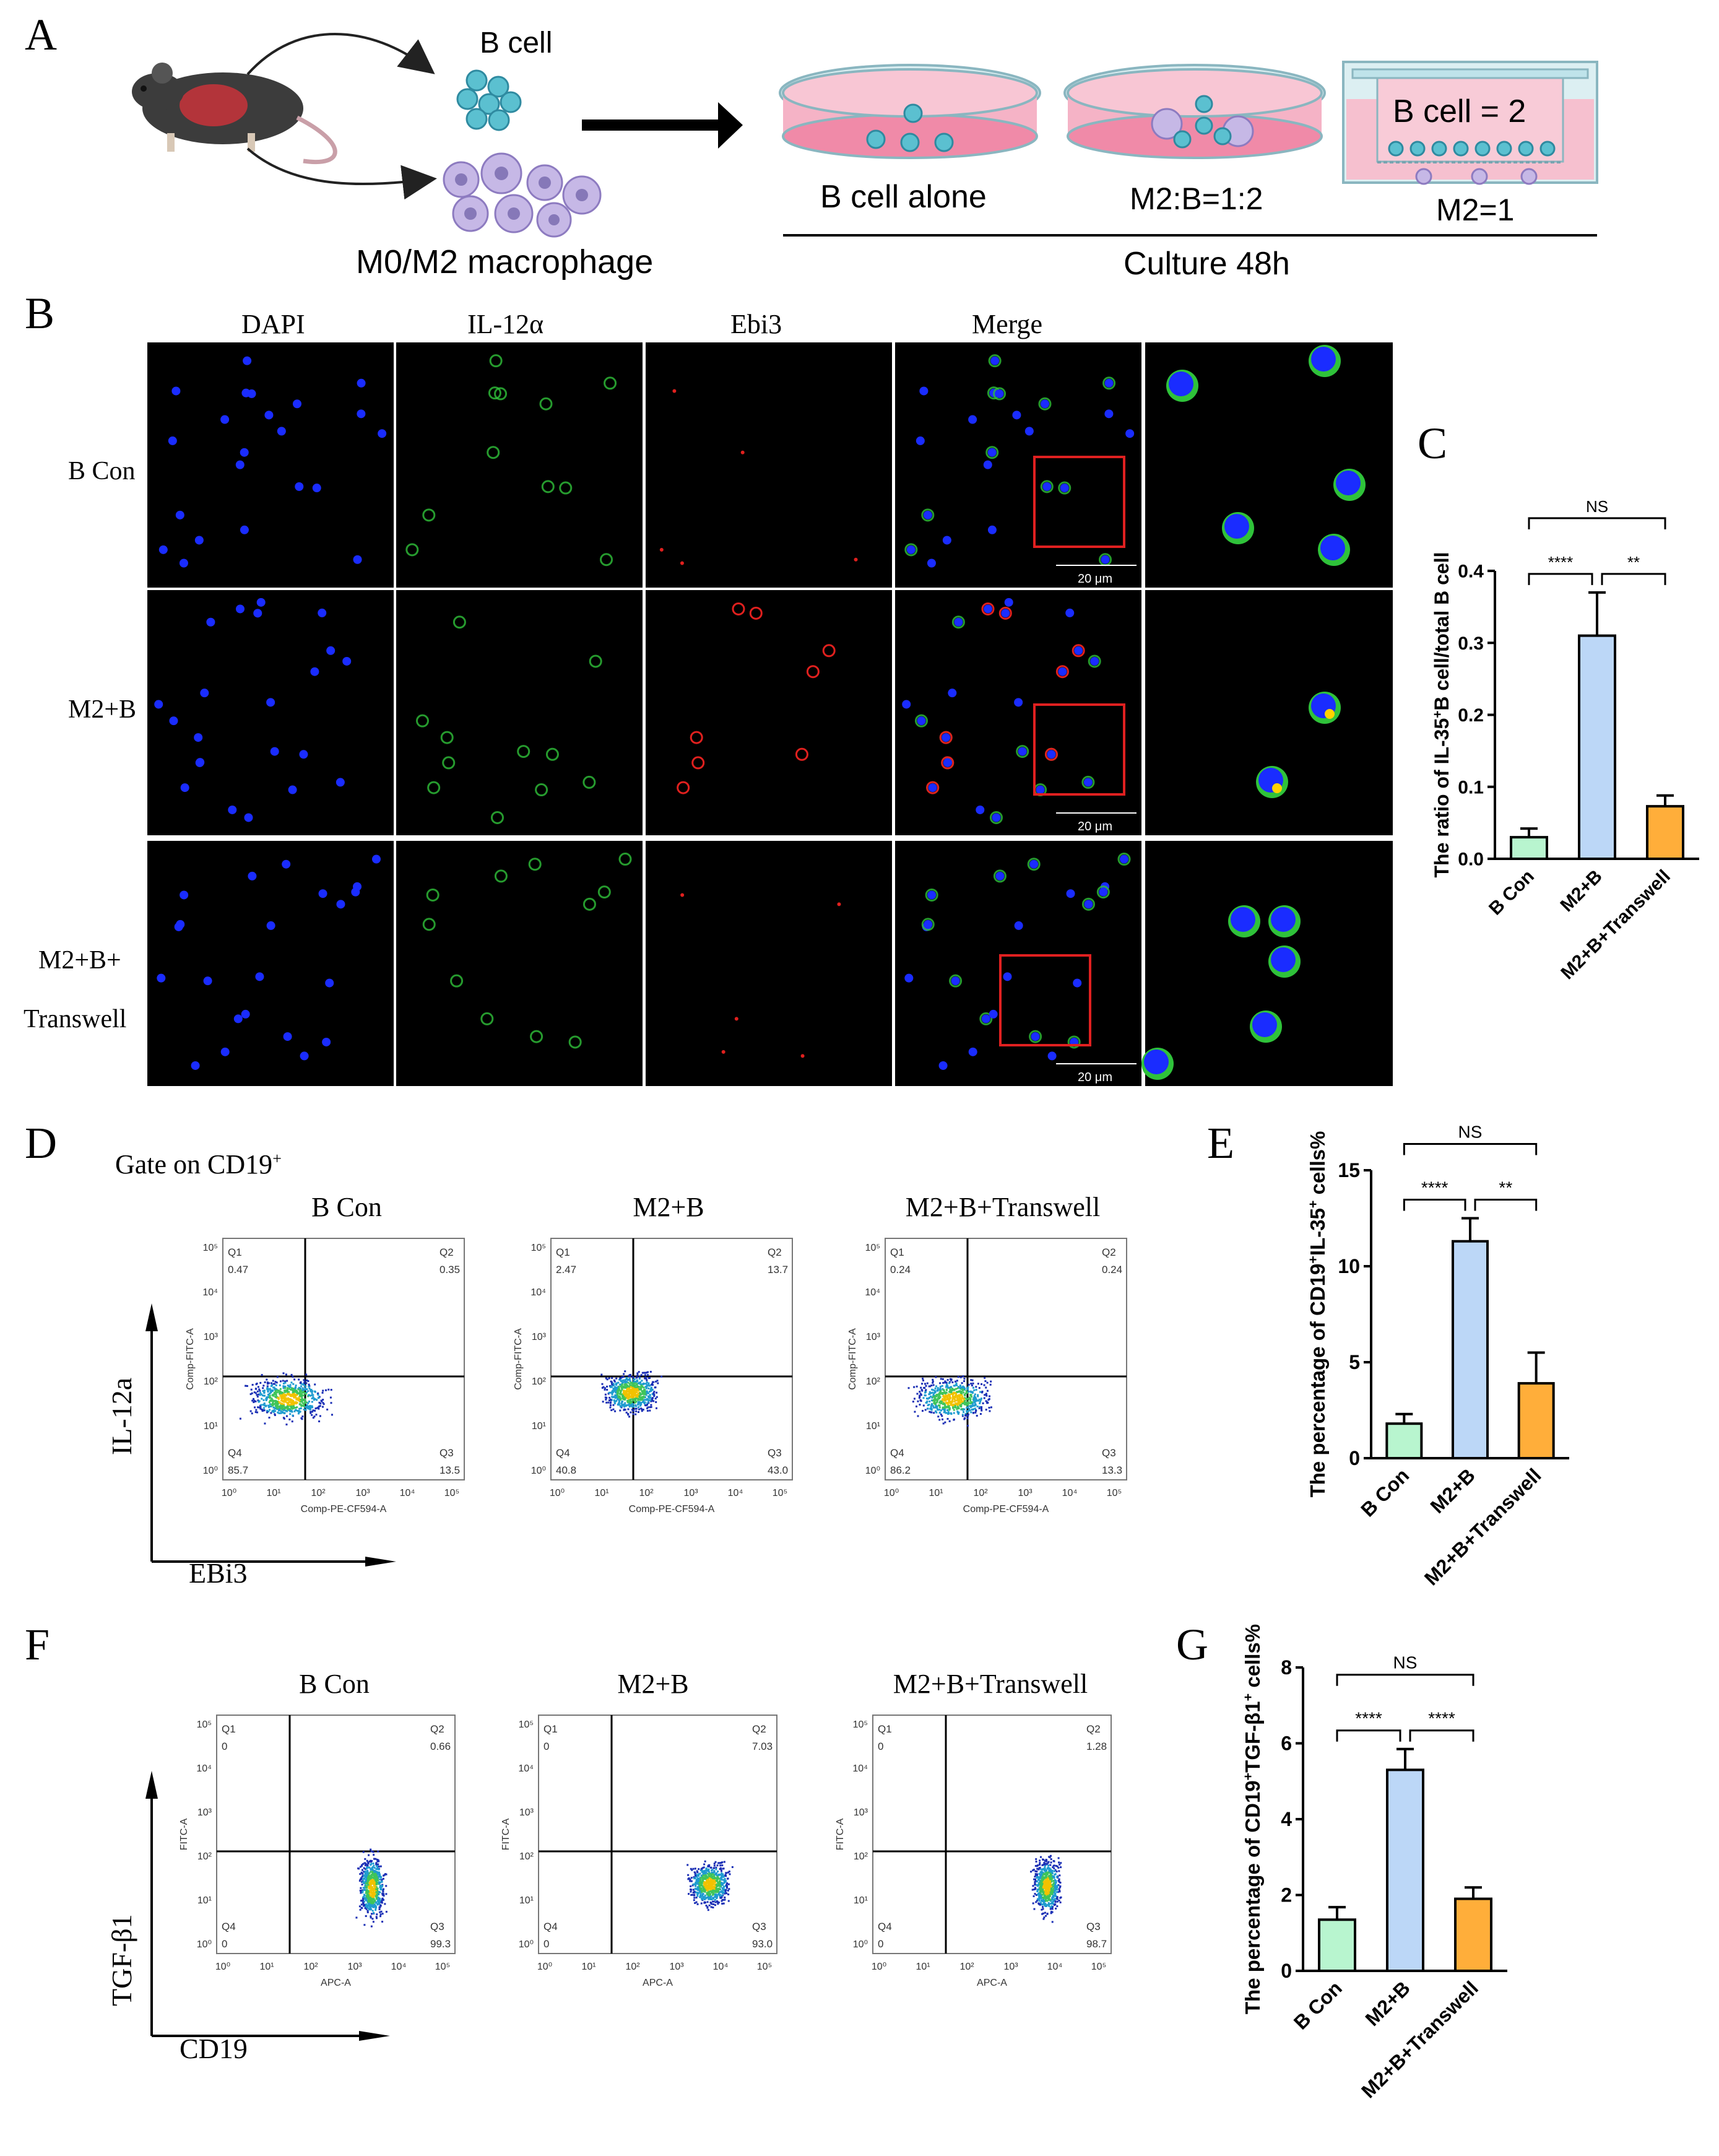 The height and width of the screenshot is (2156, 1719). What do you see at coordinates (102, 471) in the screenshot?
I see `row-label-b-con: B Con` at bounding box center [102, 471].